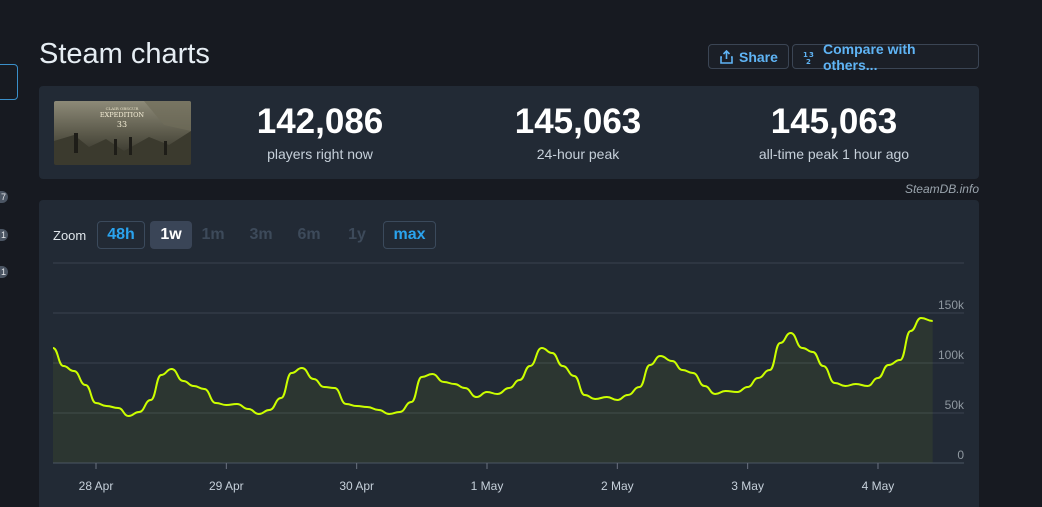 Image resolution: width=1042 pixels, height=507 pixels. Describe the element at coordinates (70, 235) in the screenshot. I see `zoom-label: Zoom` at that location.